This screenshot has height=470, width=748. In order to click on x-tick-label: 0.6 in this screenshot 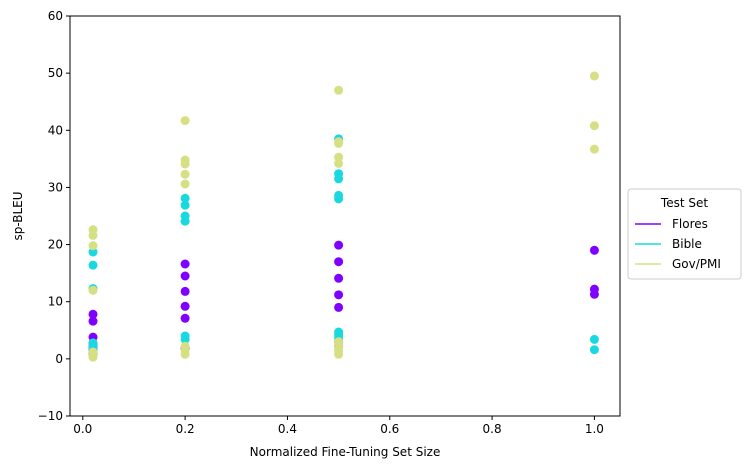, I will do `click(389, 429)`.